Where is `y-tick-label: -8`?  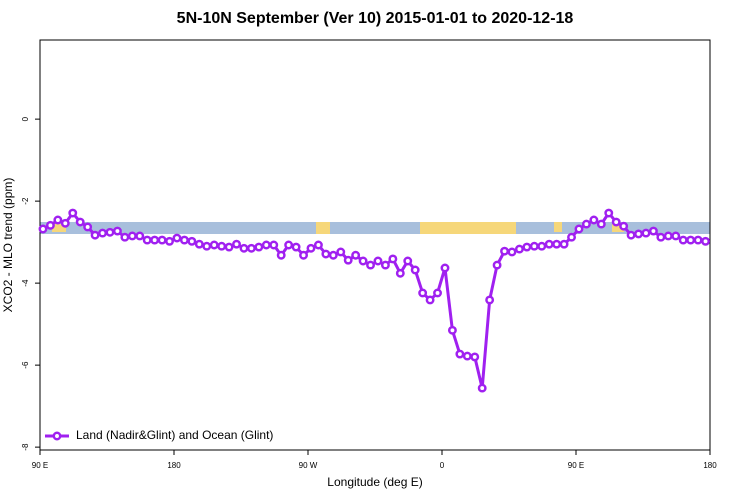
y-tick-label: -8 is located at coordinates (25, 447).